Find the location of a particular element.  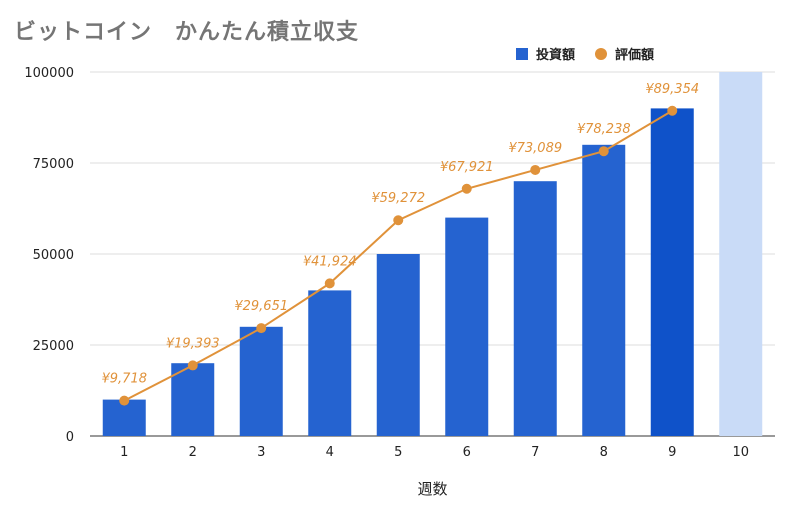

data-label: ¥67,921 is located at coordinates (467, 167).